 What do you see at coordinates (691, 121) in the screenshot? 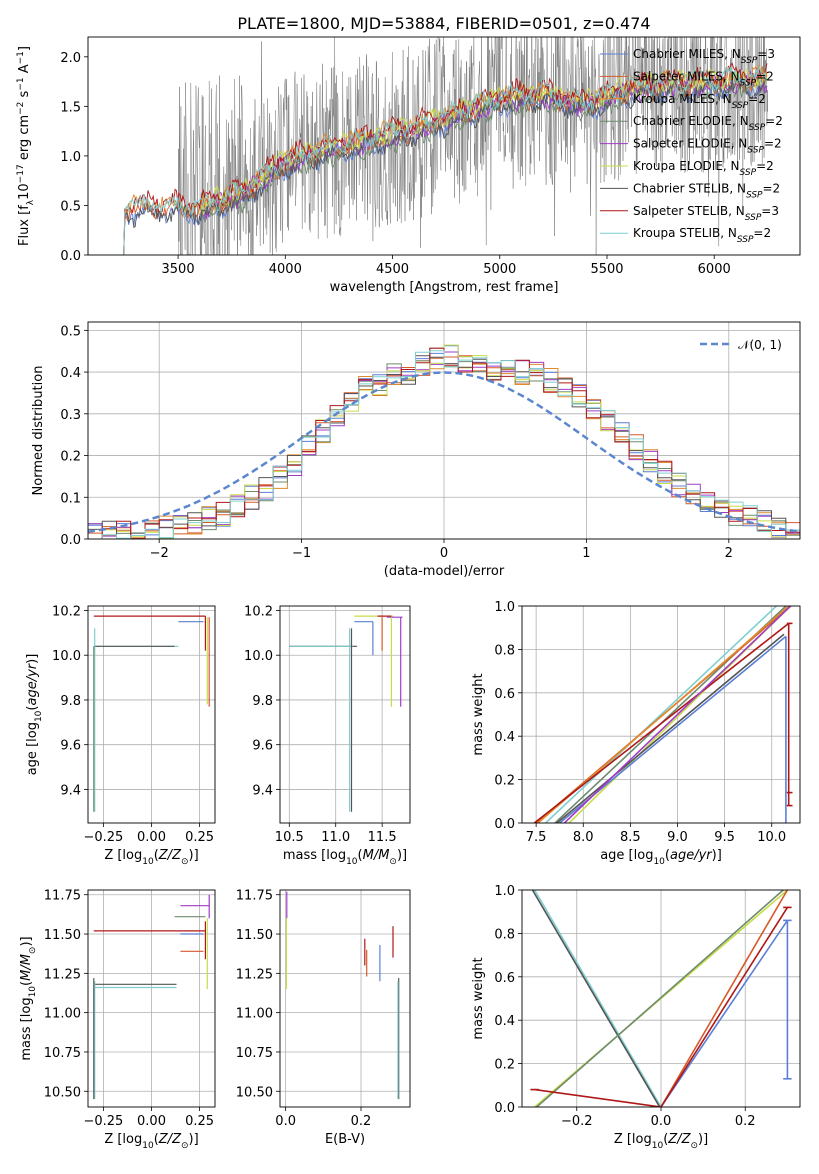
I see `label-part: Chabrier ELODIE, N` at bounding box center [691, 121].